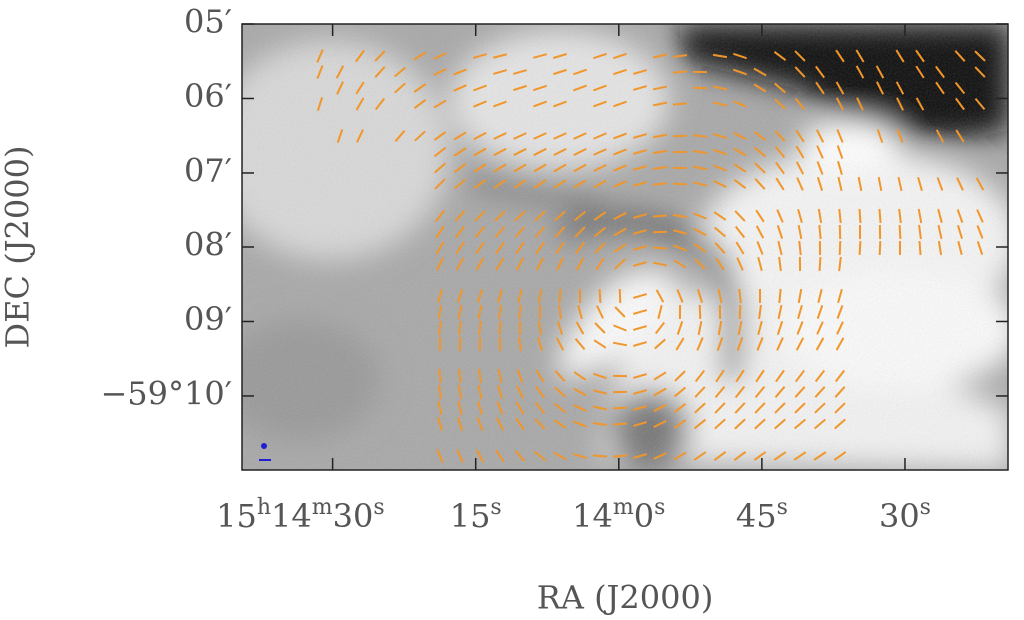 This screenshot has width=1024, height=620. Describe the element at coordinates (476, 515) in the screenshot. I see `x-tick-label: 15s` at that location.